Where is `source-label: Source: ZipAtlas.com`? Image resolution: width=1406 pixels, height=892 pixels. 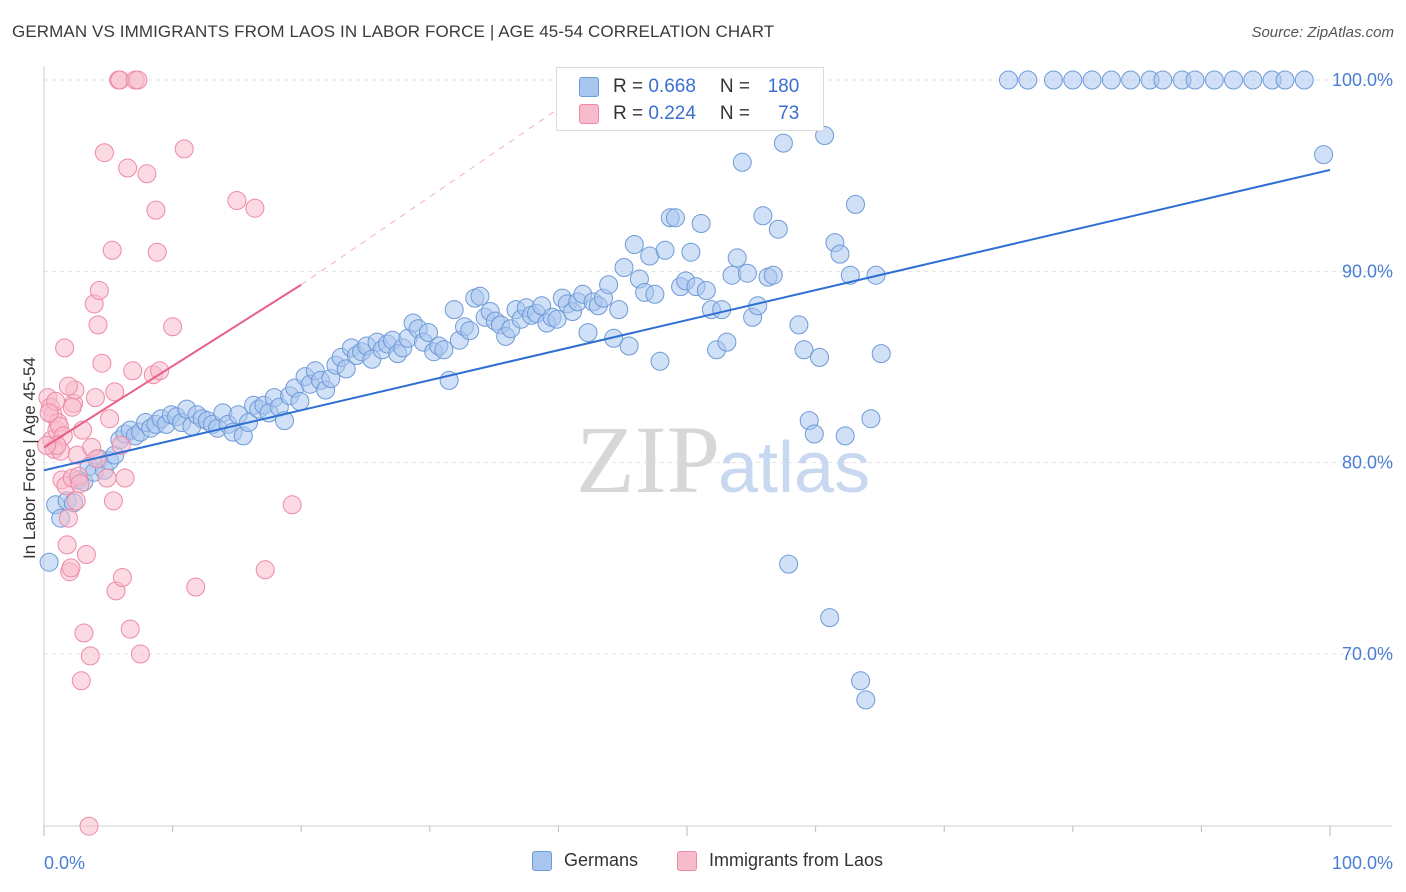
source-label: Source: ZipAtlas.com is located at coordinates (1322, 32).